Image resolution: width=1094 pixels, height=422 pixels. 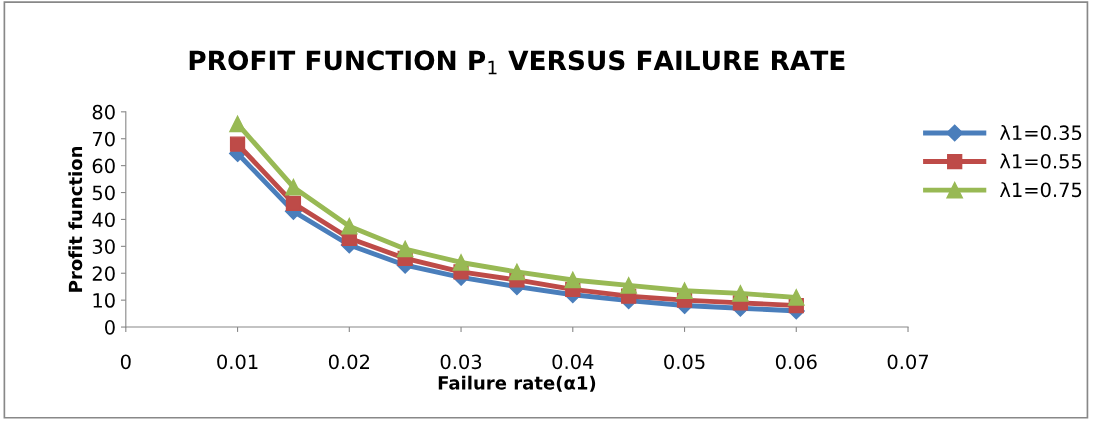 What do you see at coordinates (104, 300) in the screenshot?
I see `y-tick-label: 10` at bounding box center [104, 300].